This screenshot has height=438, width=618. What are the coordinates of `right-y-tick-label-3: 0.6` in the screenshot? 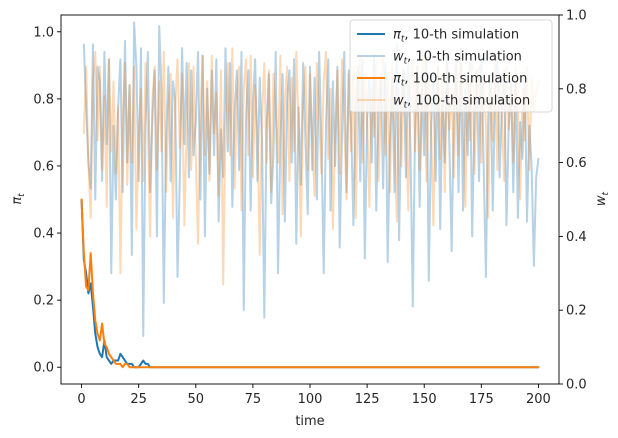 It's located at (576, 163).